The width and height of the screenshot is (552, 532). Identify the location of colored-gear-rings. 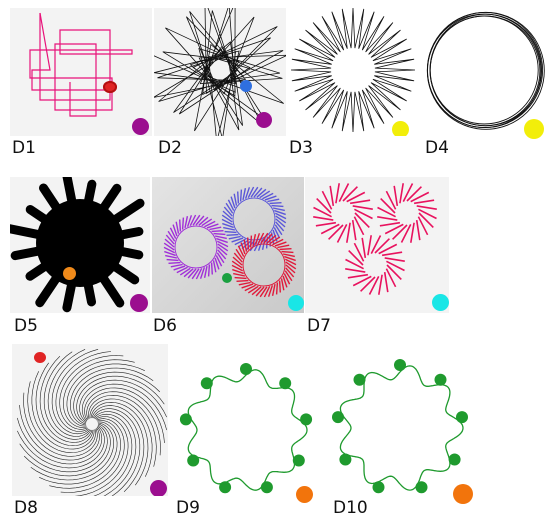
(230, 242).